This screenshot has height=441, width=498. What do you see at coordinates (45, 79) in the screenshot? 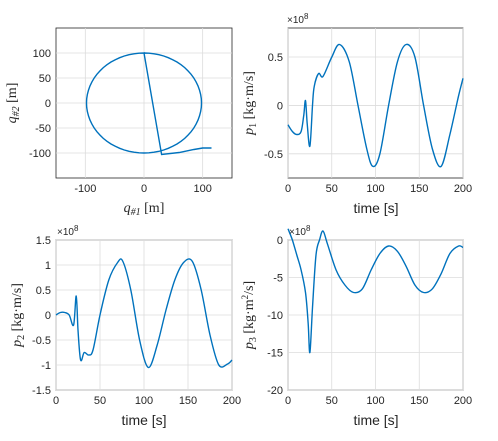
I see `trajectory-ytick-label: 50` at bounding box center [45, 79].